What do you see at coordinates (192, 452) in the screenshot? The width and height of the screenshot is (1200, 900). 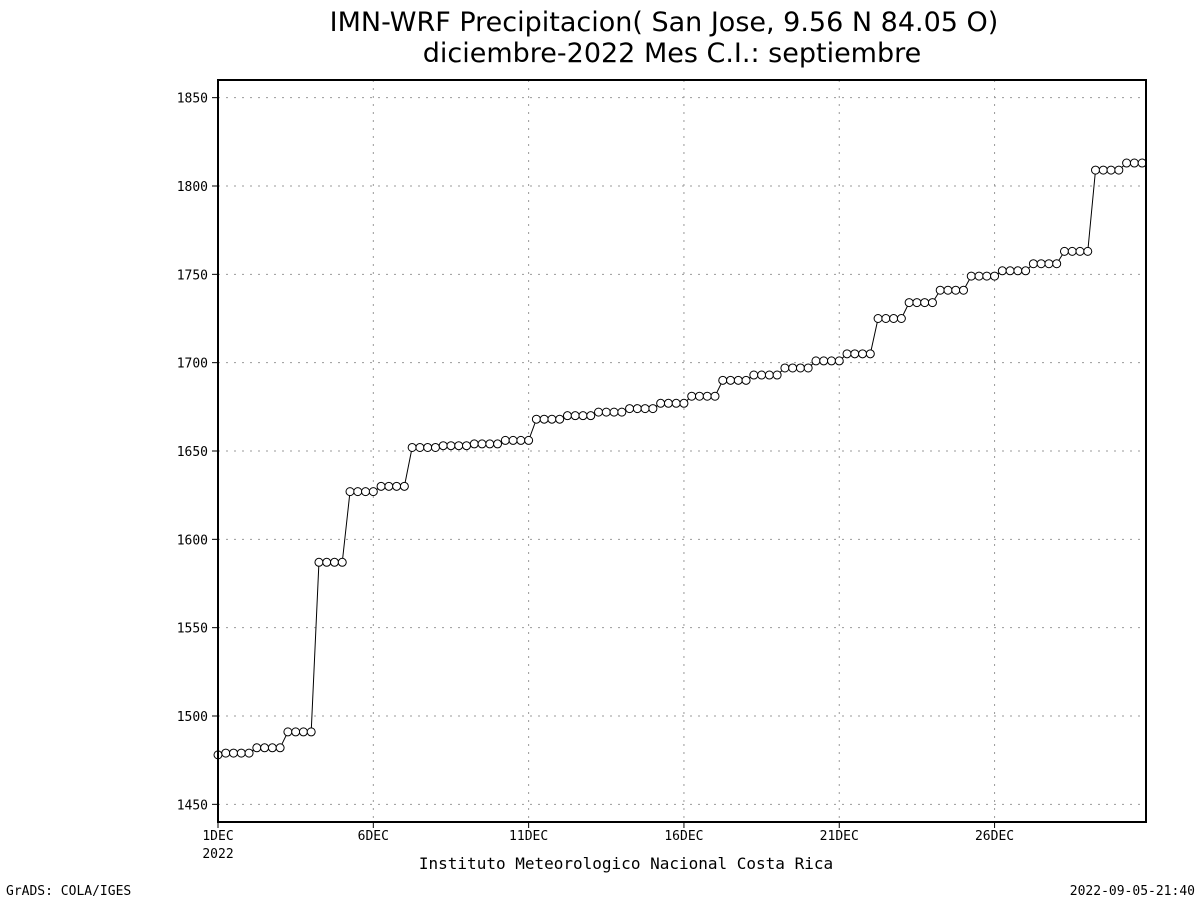 I see `y-tick-label: 1650` at bounding box center [192, 452].